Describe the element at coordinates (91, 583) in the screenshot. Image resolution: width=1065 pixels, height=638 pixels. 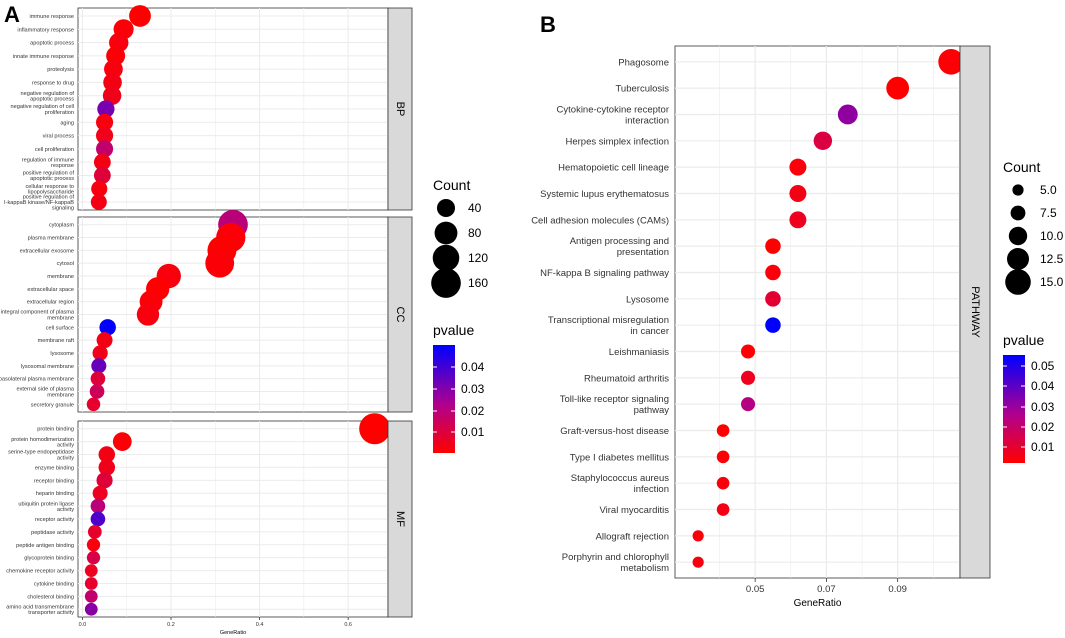
I see `point-cytokine-binding` at that location.